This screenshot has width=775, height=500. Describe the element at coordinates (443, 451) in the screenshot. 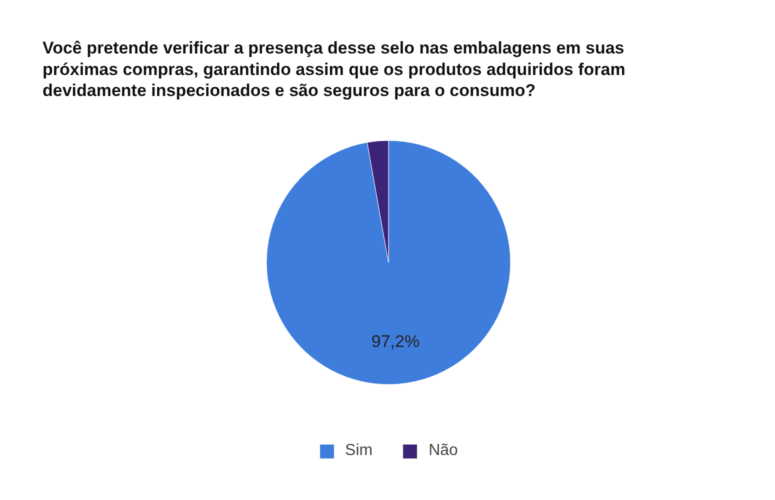

I see `legend-label: Não` at that location.